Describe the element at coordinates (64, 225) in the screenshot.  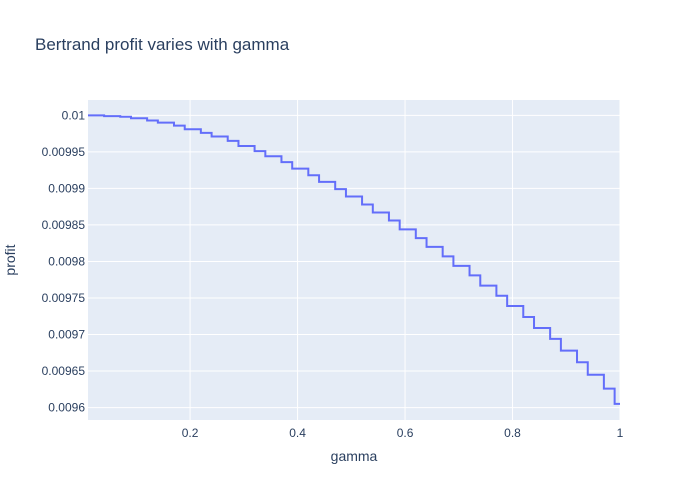
I see `y-tick-label: 0.00985` at that location.